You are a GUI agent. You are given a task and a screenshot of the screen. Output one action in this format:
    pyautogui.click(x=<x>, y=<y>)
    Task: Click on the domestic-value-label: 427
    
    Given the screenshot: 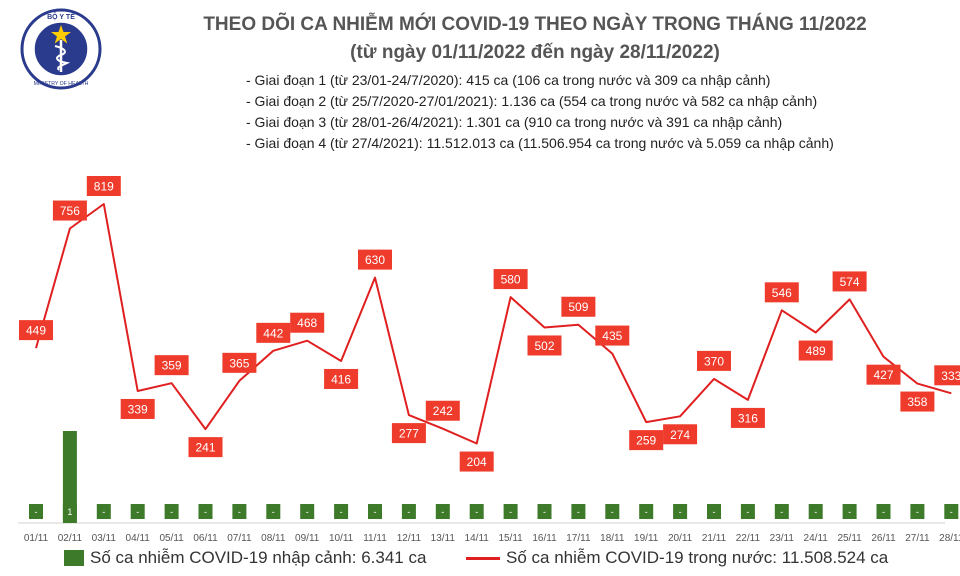 What is the action you would take?
    pyautogui.click(x=883, y=375)
    